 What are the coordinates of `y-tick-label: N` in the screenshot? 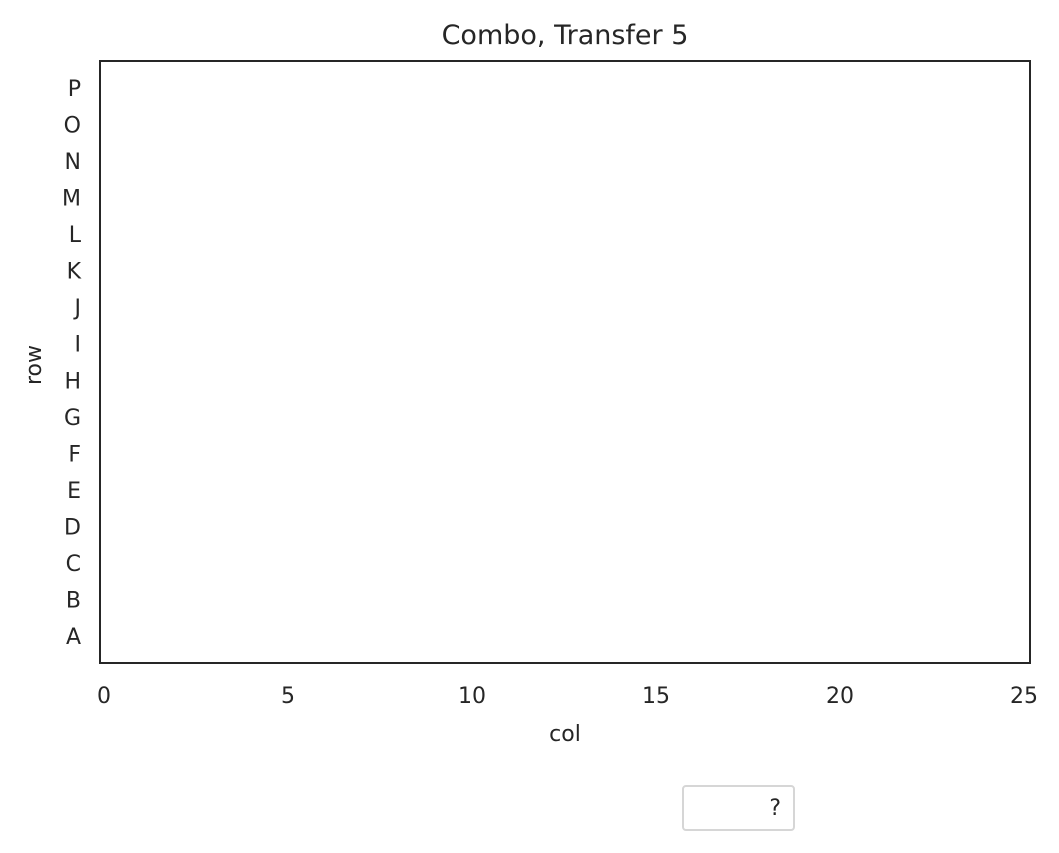 It's located at (73, 162).